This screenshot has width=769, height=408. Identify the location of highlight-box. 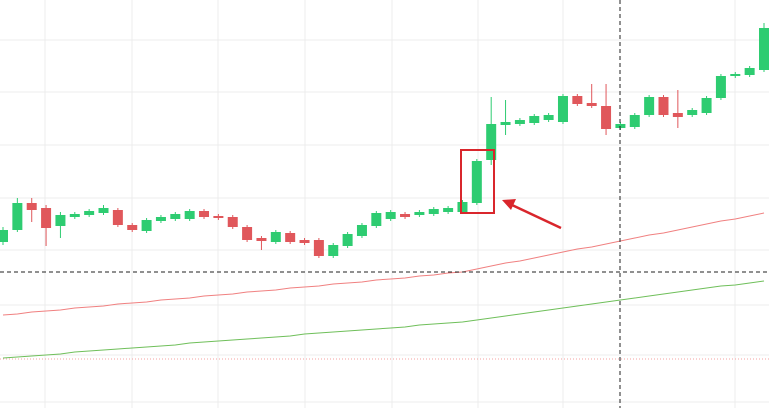
(477, 181).